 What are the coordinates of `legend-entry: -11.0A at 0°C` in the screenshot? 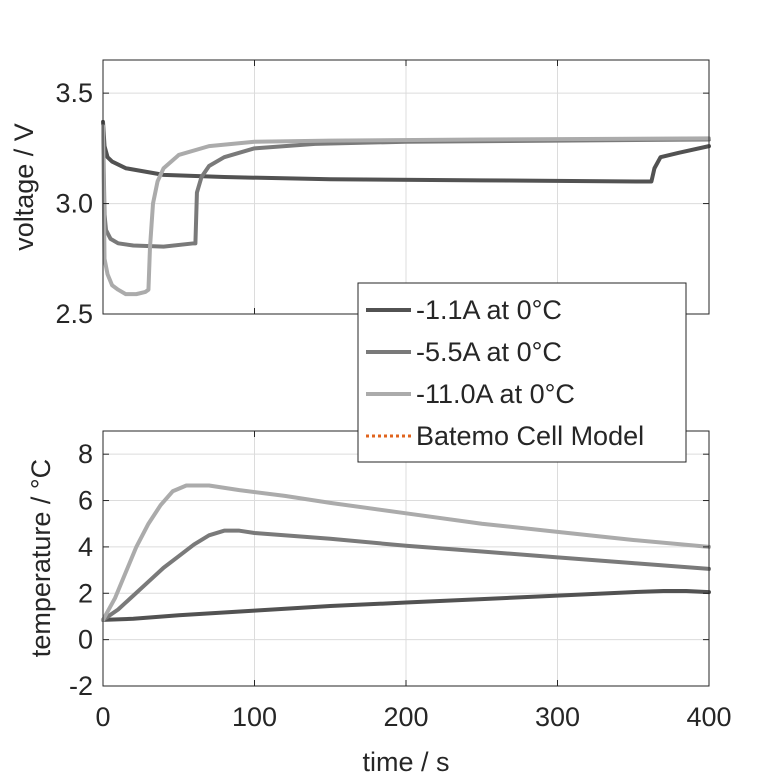 It's located at (470, 394).